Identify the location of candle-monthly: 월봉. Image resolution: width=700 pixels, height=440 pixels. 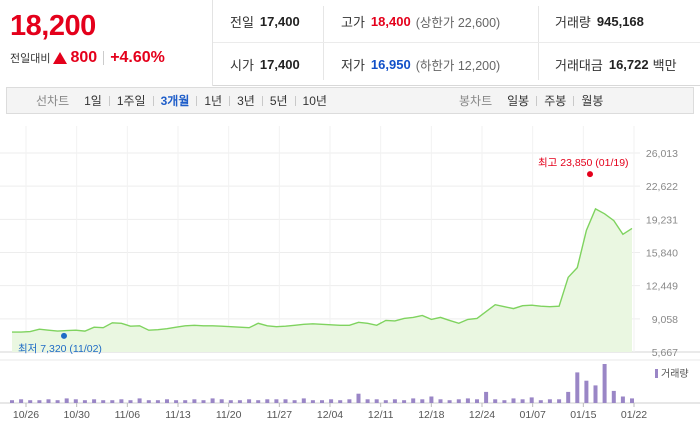
(592, 101).